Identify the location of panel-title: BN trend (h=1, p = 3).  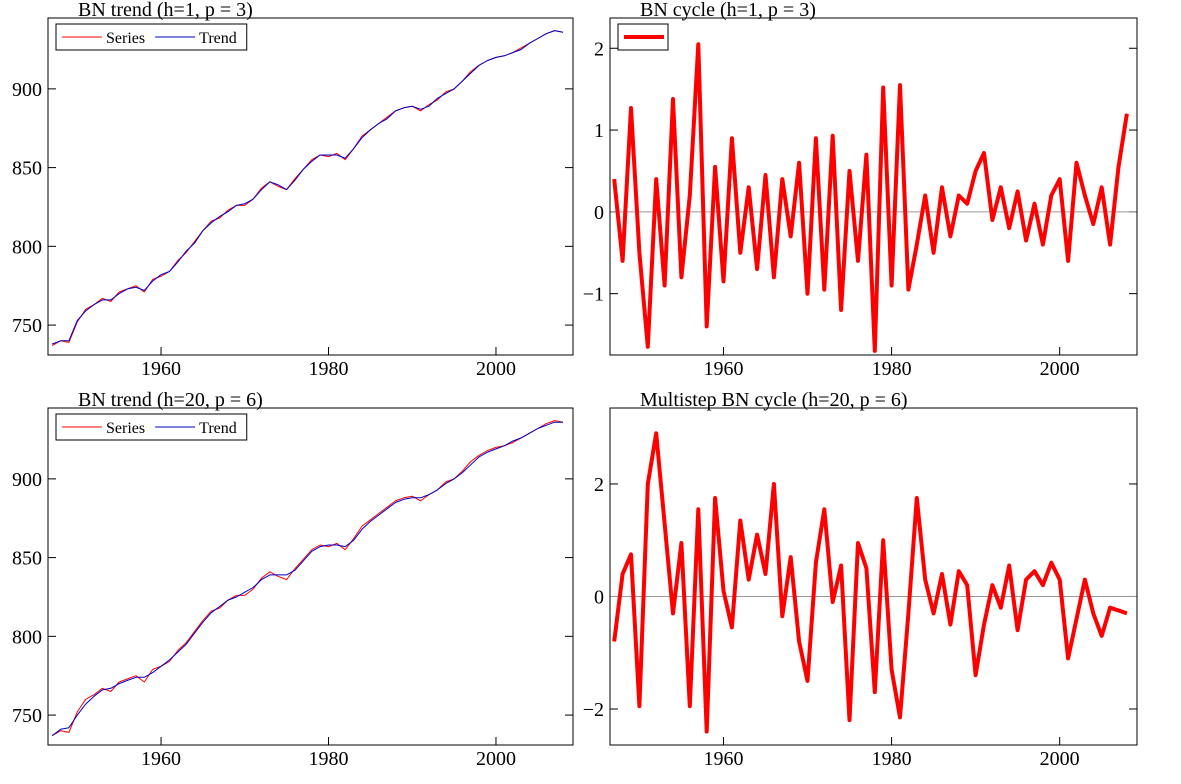
(165, 10).